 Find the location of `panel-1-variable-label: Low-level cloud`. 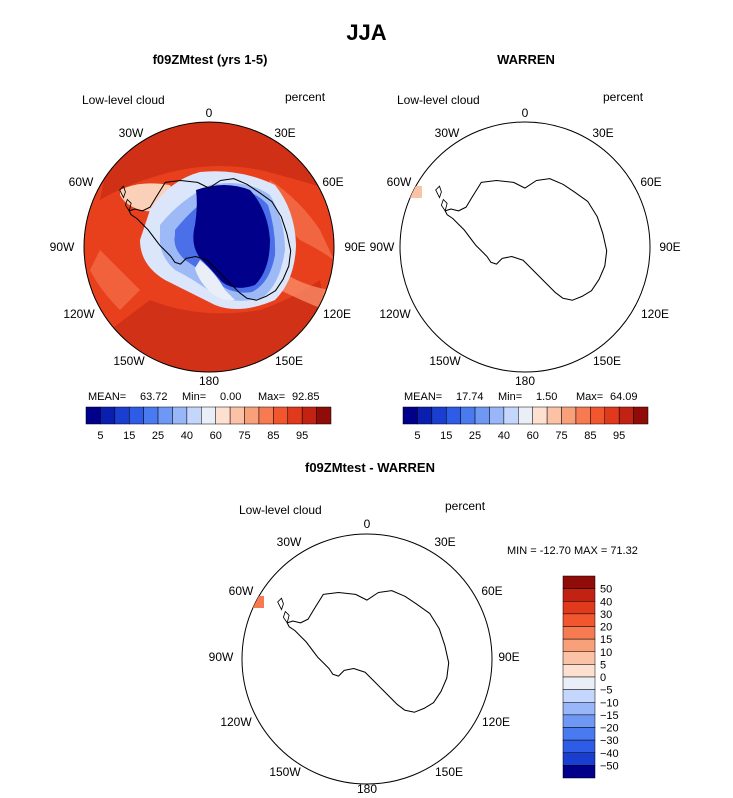

panel-1-variable-label: Low-level cloud is located at coordinates (123, 100).